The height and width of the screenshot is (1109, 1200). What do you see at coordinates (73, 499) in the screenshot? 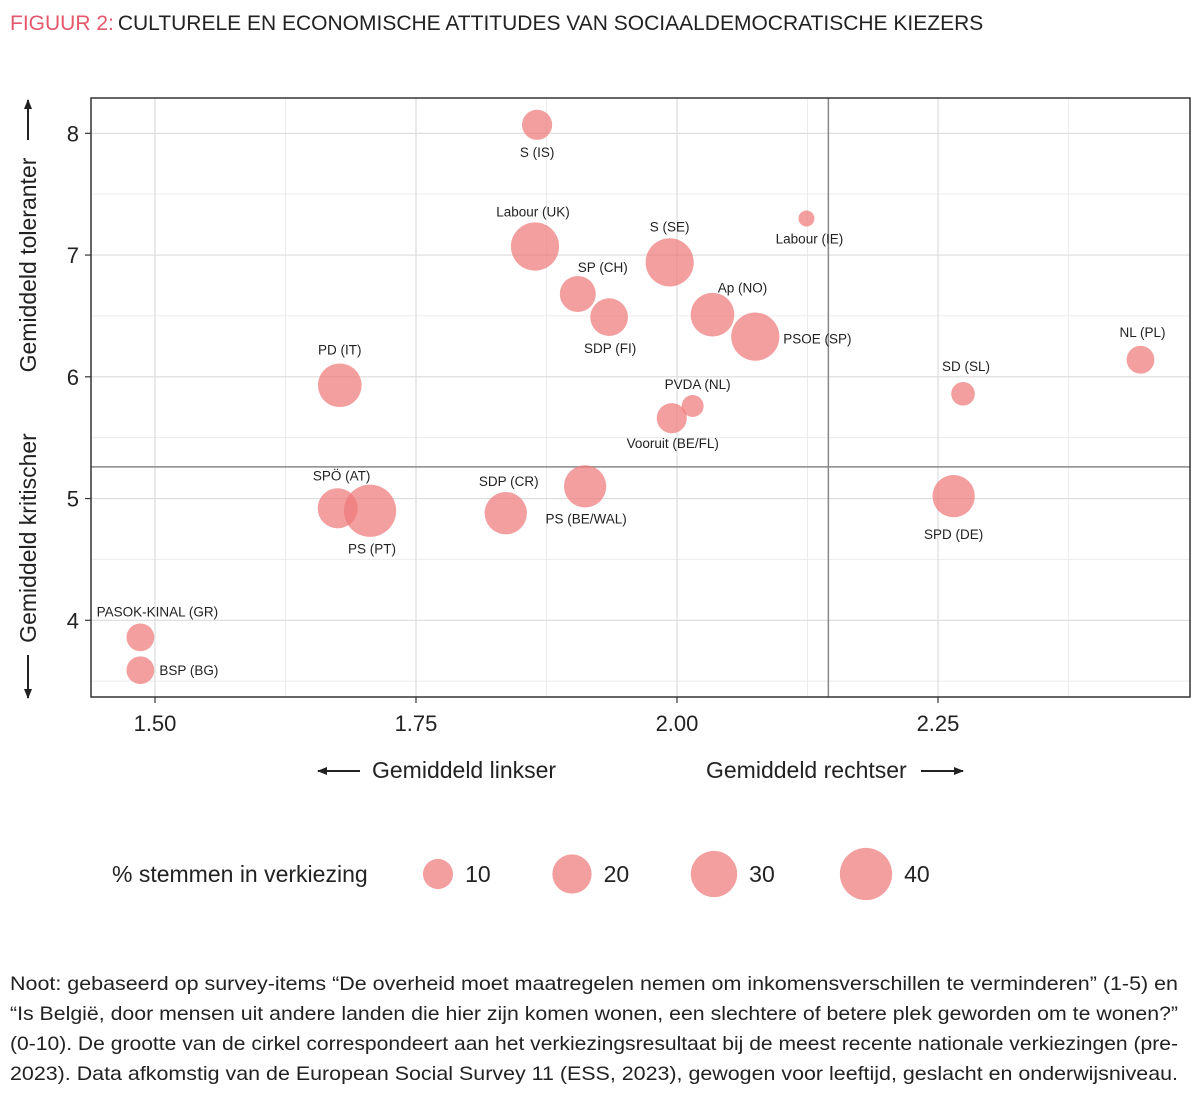
I see `y-tick-label: 5` at bounding box center [73, 499].